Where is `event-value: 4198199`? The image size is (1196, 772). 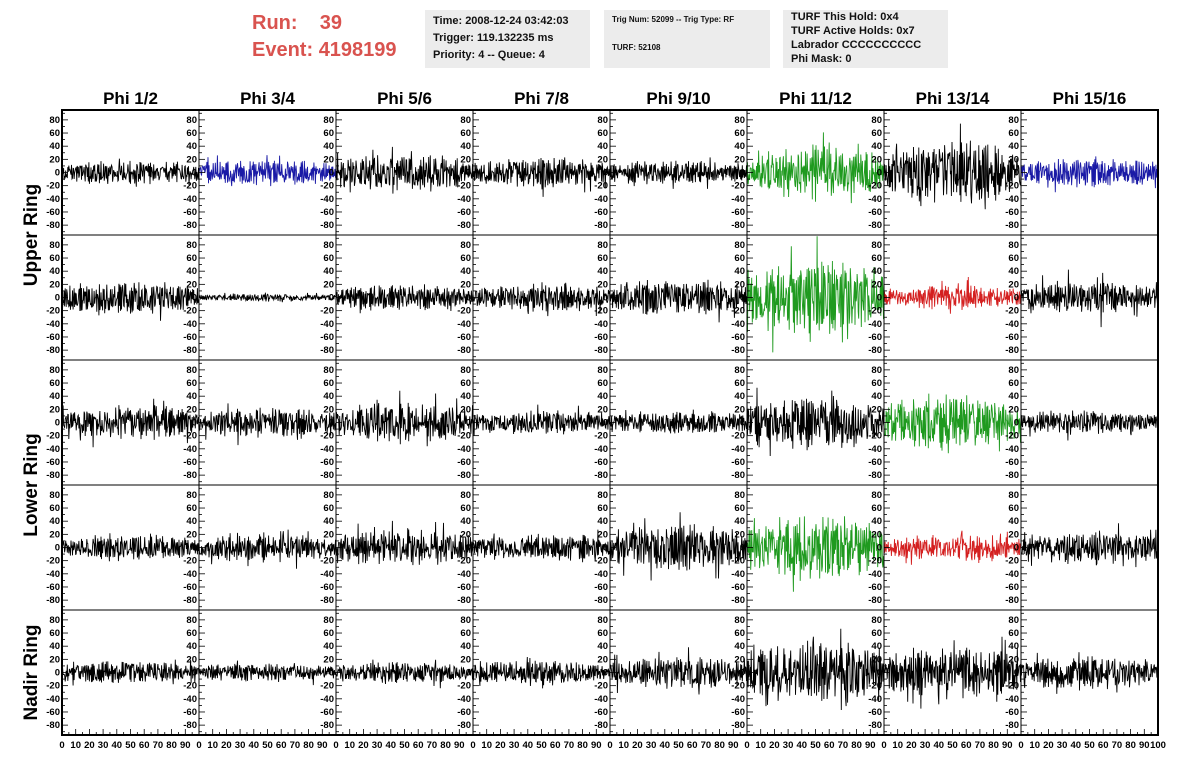
event-value: 4198199 is located at coordinates (357, 50).